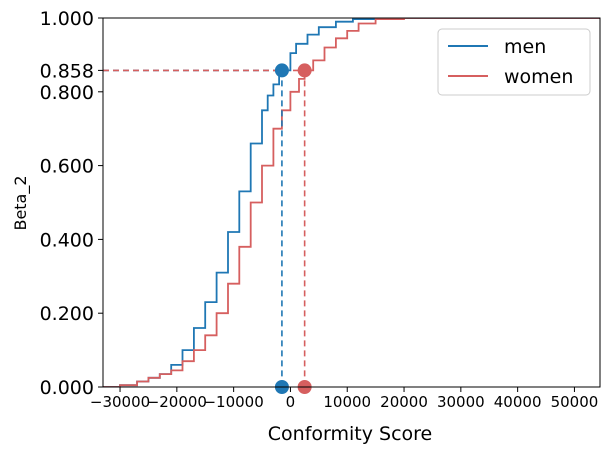 The width and height of the screenshot is (609, 450). Describe the element at coordinates (67, 71) in the screenshot. I see `y-tick-label: 0.858` at that location.